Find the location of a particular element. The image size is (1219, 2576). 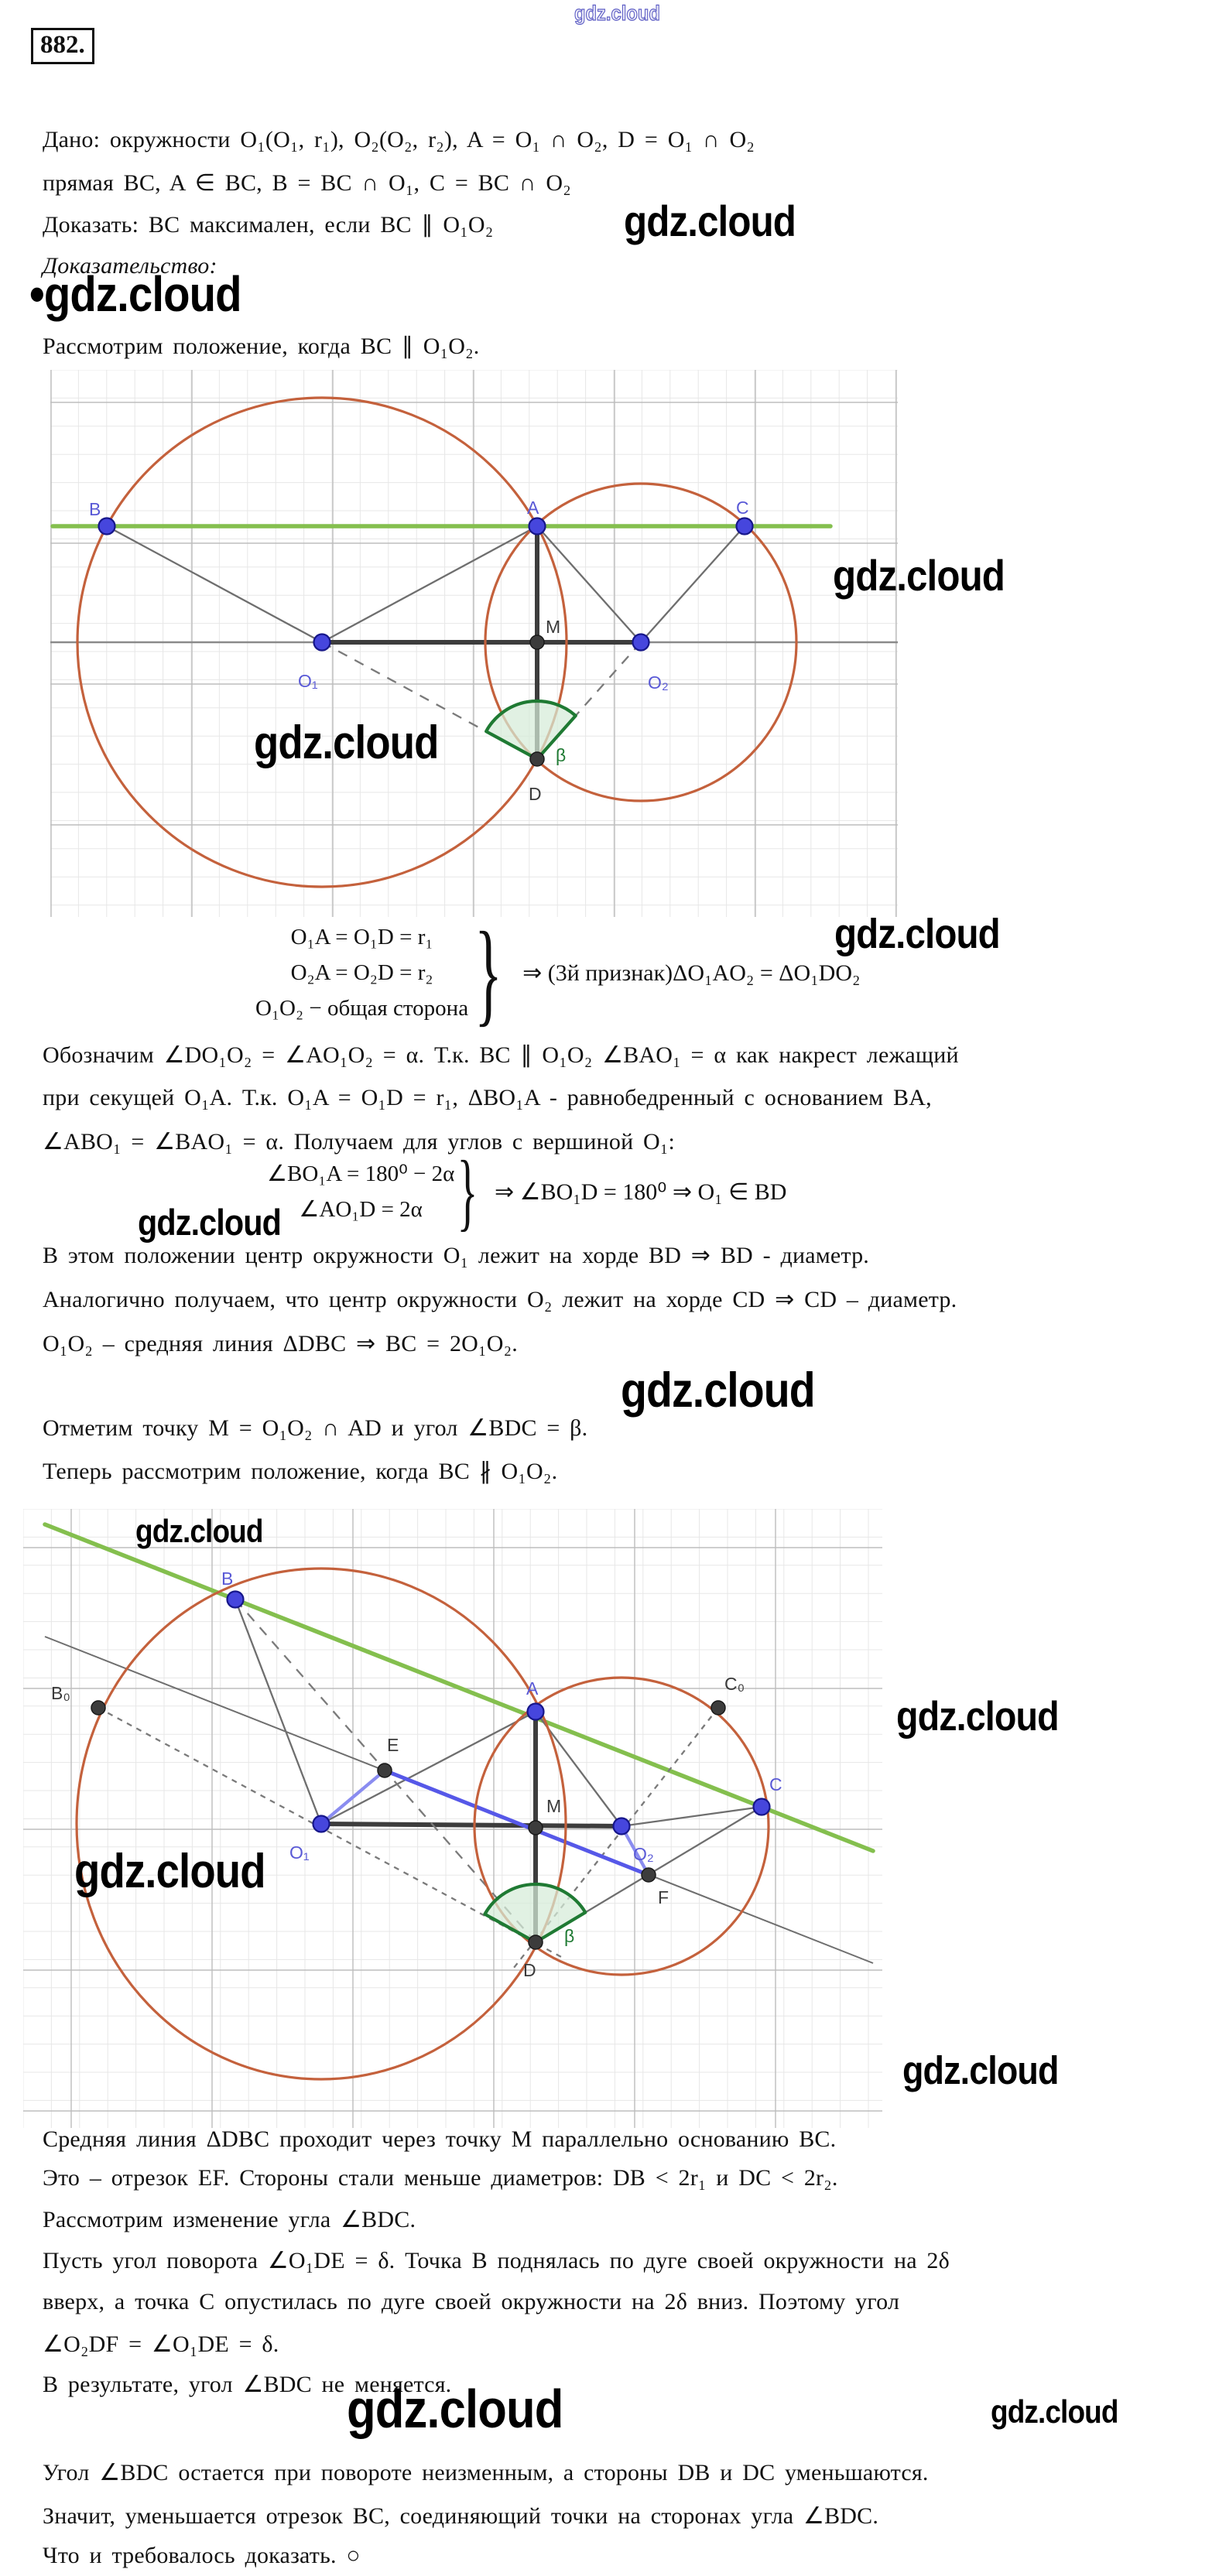

point-E is located at coordinates (384, 1771).